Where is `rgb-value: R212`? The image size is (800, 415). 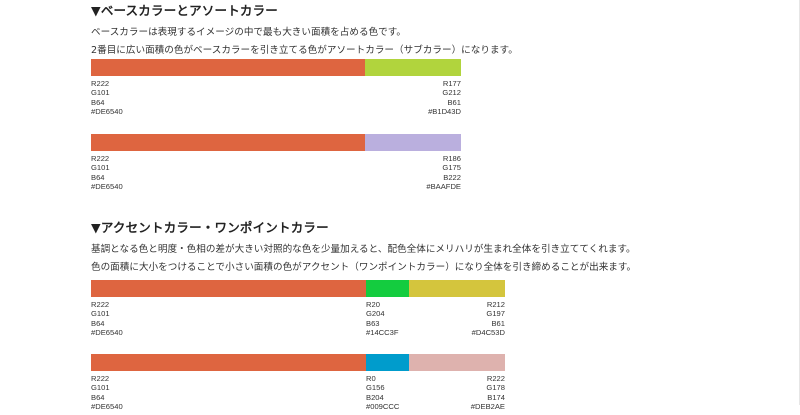 rgb-value: R212 is located at coordinates (495, 304).